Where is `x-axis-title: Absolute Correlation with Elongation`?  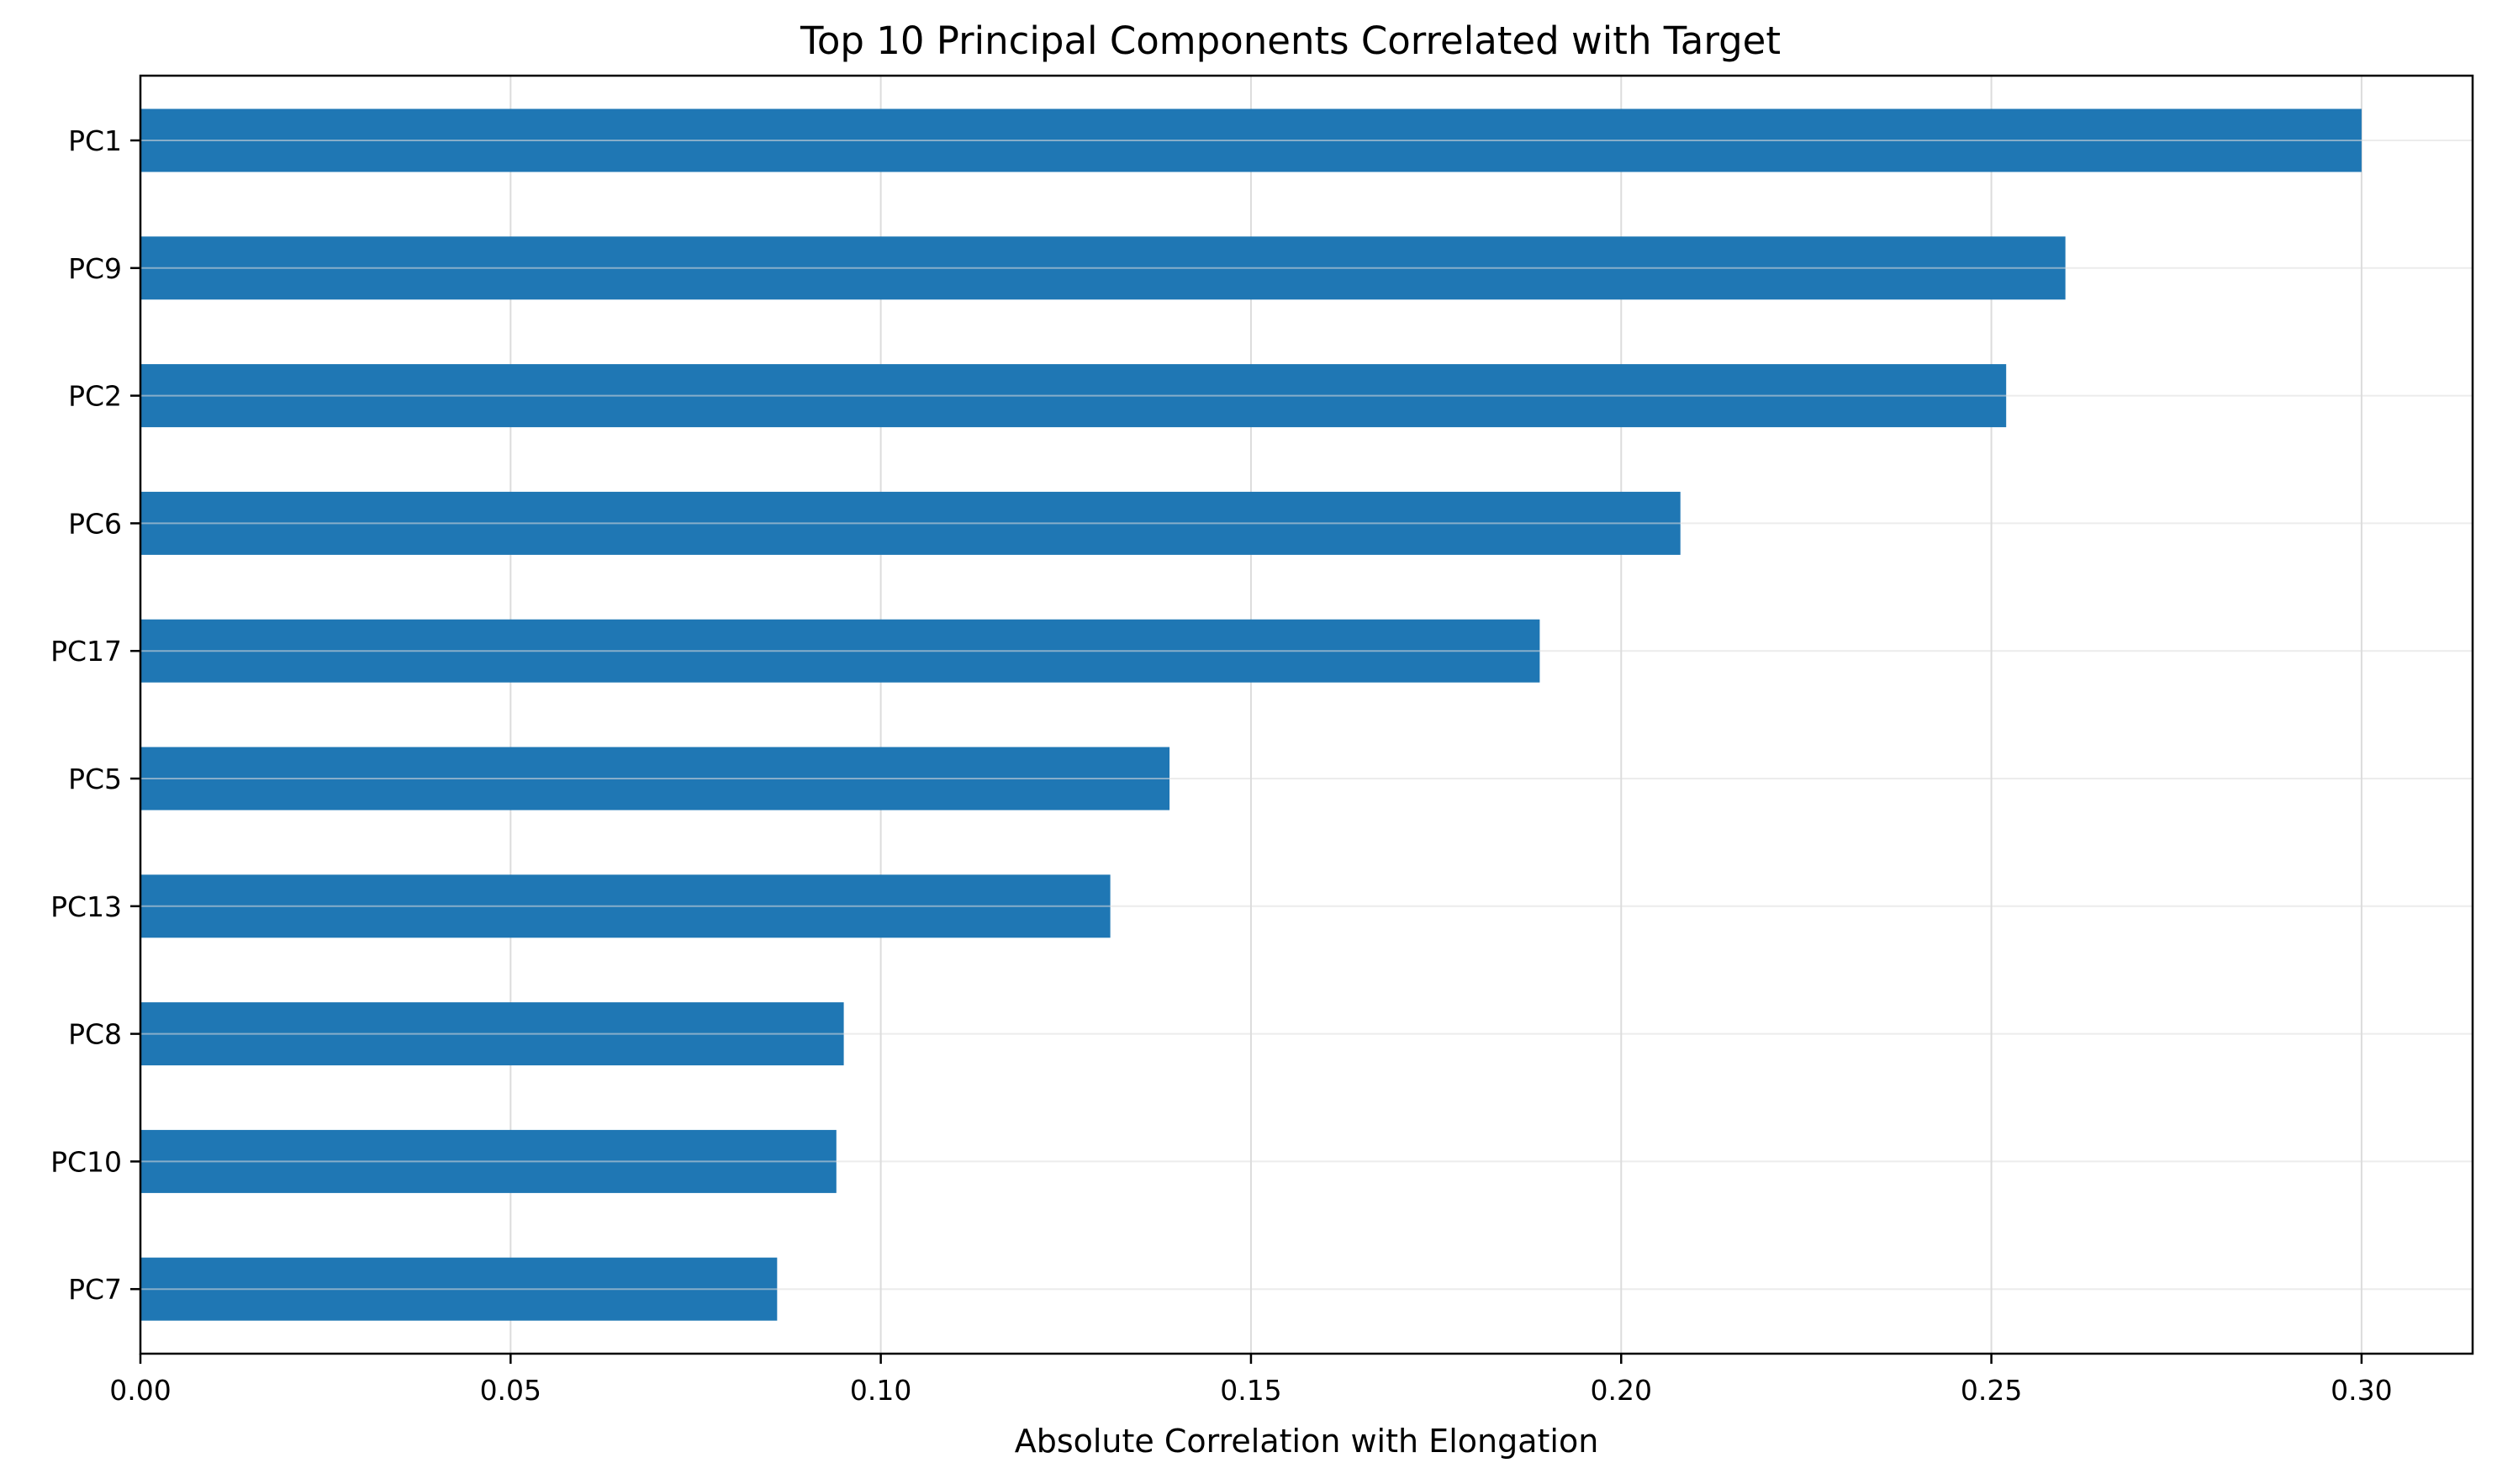 x-axis-title: Absolute Correlation with Elongation is located at coordinates (1307, 1441).